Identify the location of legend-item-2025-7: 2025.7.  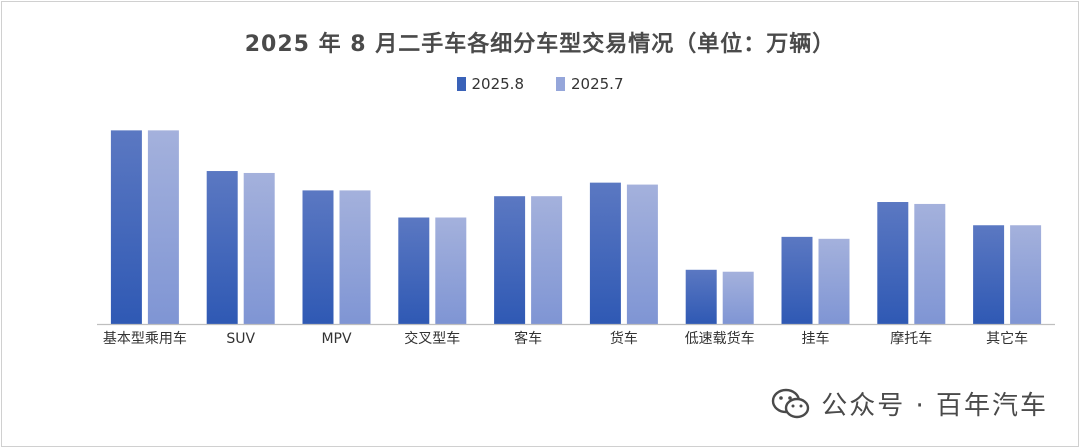
(590, 84).